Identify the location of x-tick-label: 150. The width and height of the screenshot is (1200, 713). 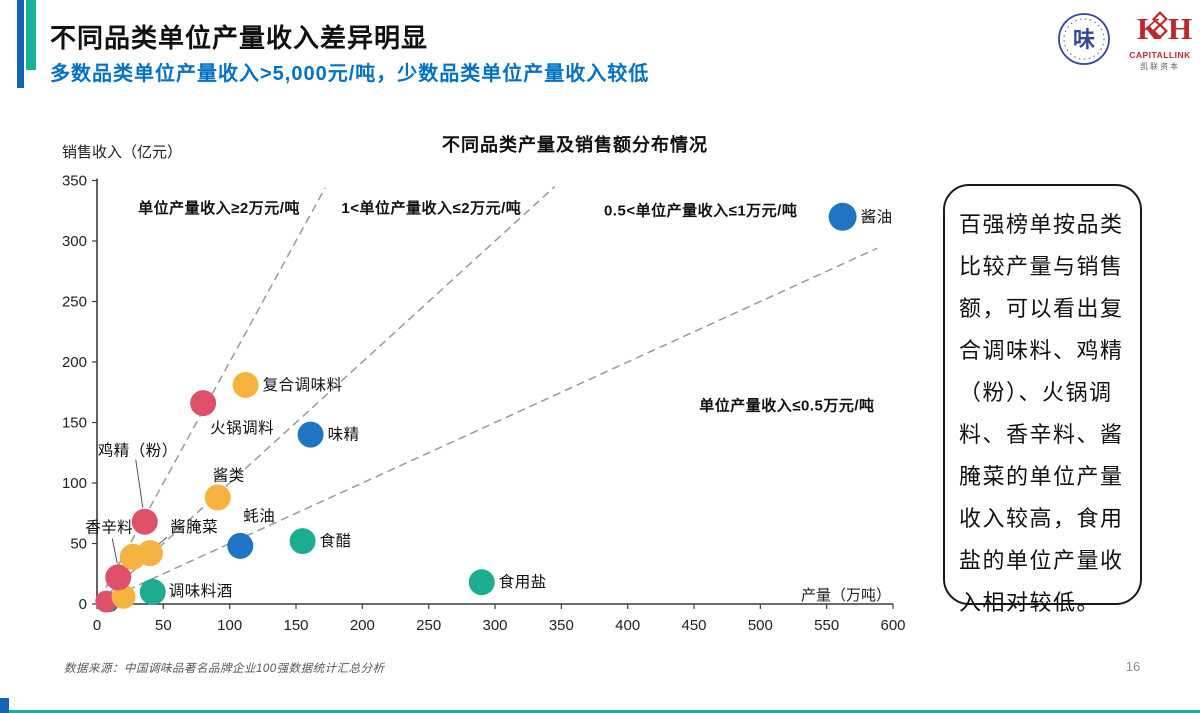
(295, 625).